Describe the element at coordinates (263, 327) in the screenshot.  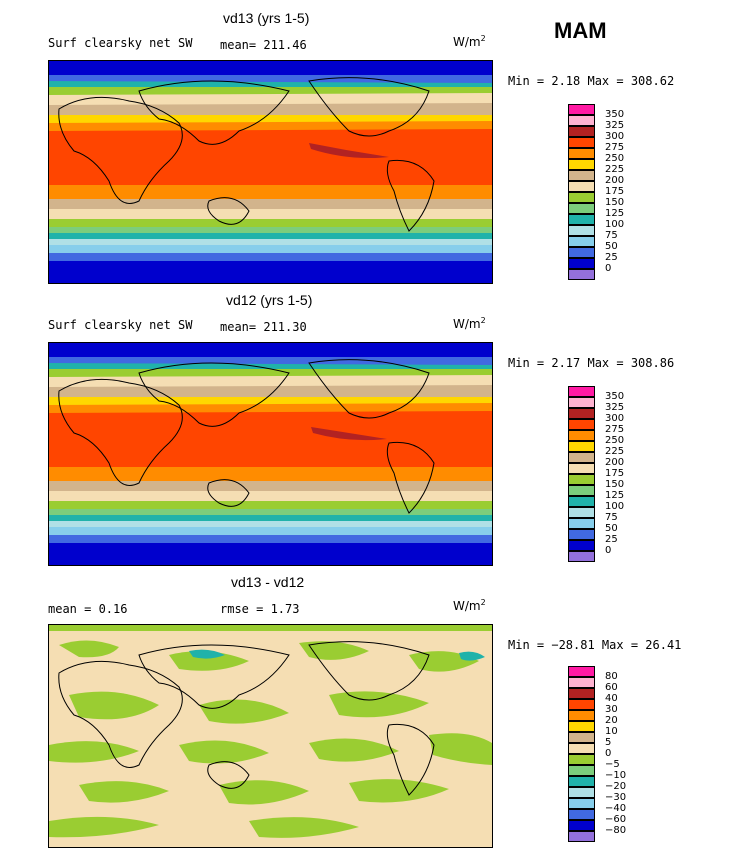
I see `panel-2-mean: mean= 211.30` at that location.